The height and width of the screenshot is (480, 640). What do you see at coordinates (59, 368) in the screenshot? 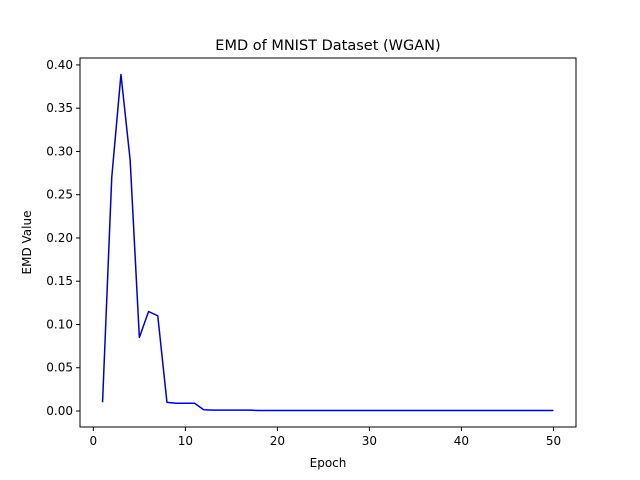
I see `y-tick-label: 0.05` at bounding box center [59, 368].